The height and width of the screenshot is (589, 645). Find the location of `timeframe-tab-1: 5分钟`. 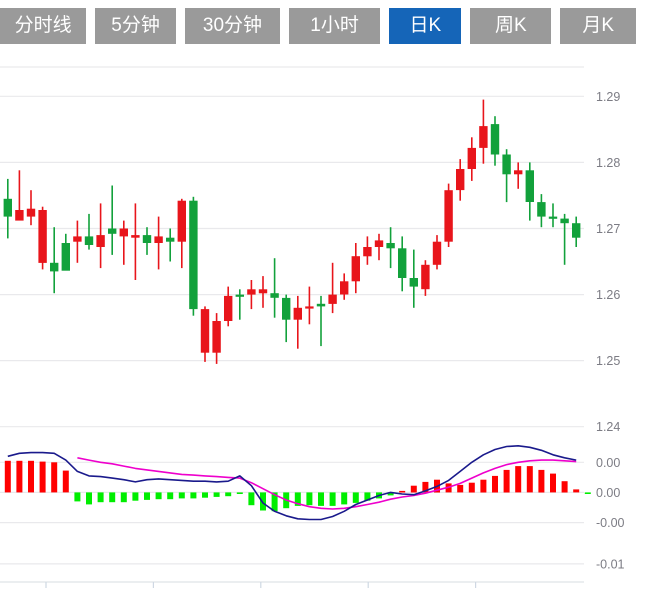

timeframe-tab-1: 5分钟 is located at coordinates (136, 26).